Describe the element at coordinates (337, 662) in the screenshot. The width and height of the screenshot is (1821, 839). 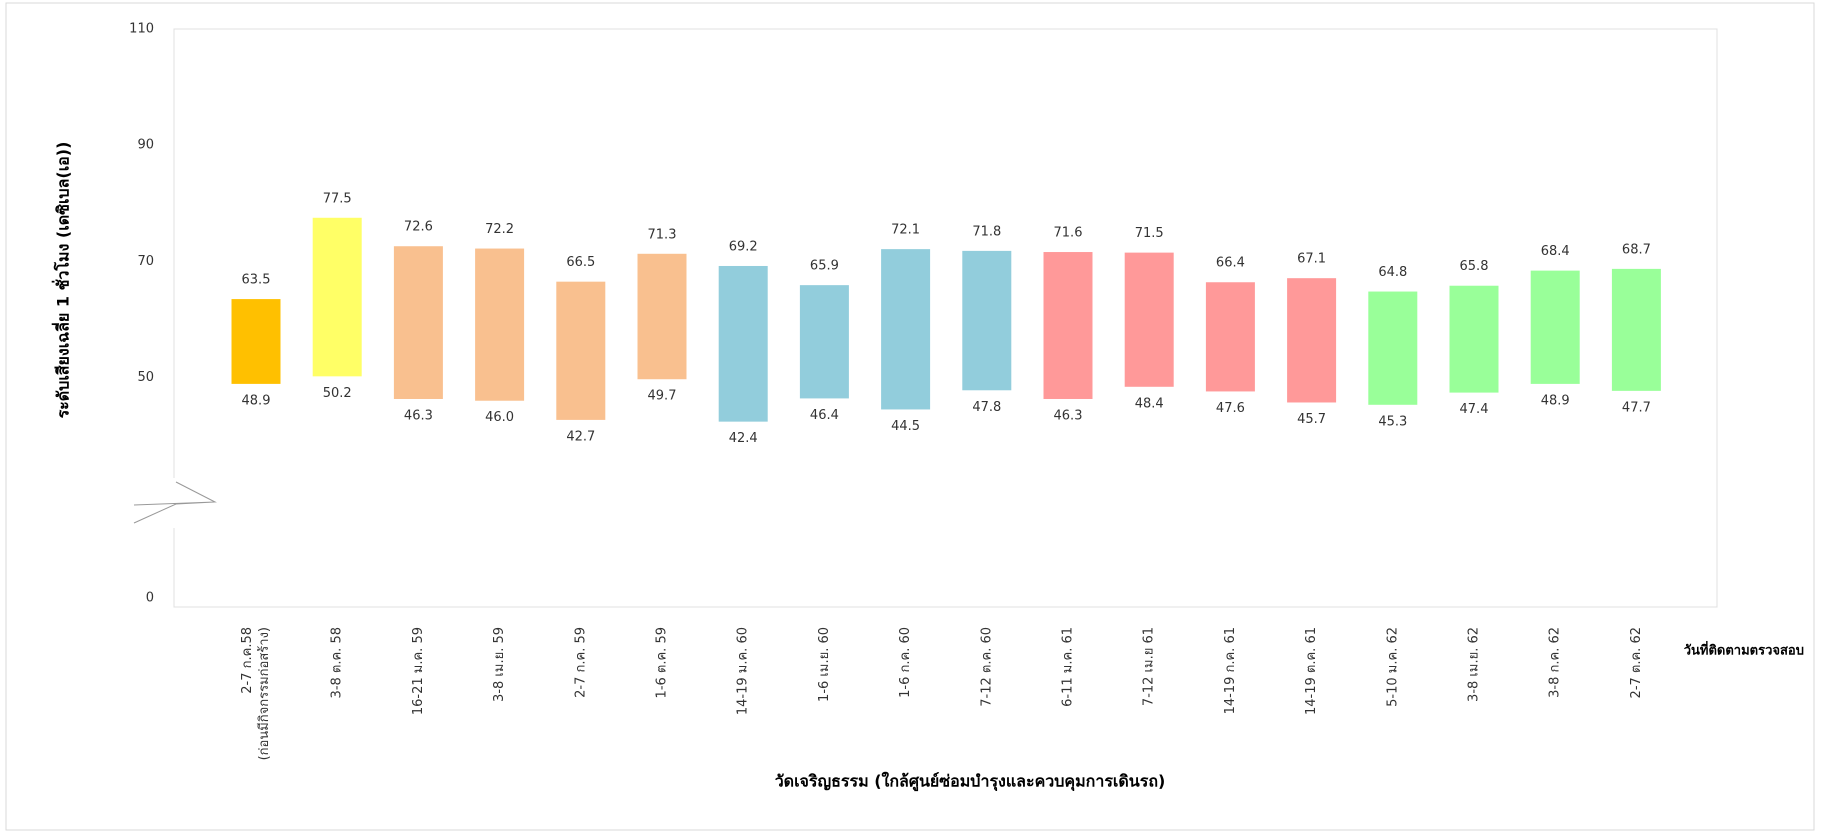
I see `x-tick-label: 3-8 ต.ค. 58` at that location.